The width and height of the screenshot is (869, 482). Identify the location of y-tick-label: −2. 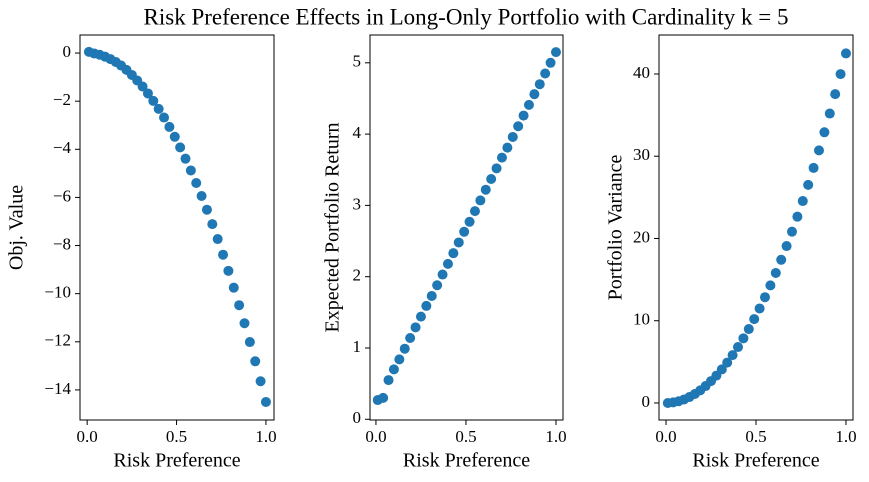
(62, 99).